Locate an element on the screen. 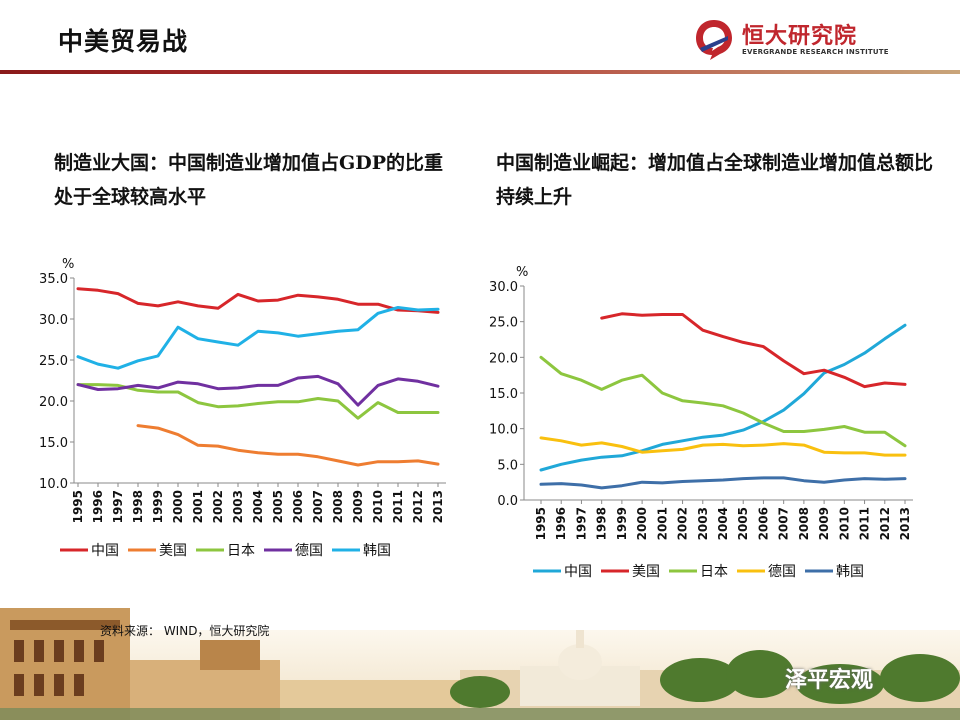  chart0-y-tick-label: 35.0 is located at coordinates (53, 279).